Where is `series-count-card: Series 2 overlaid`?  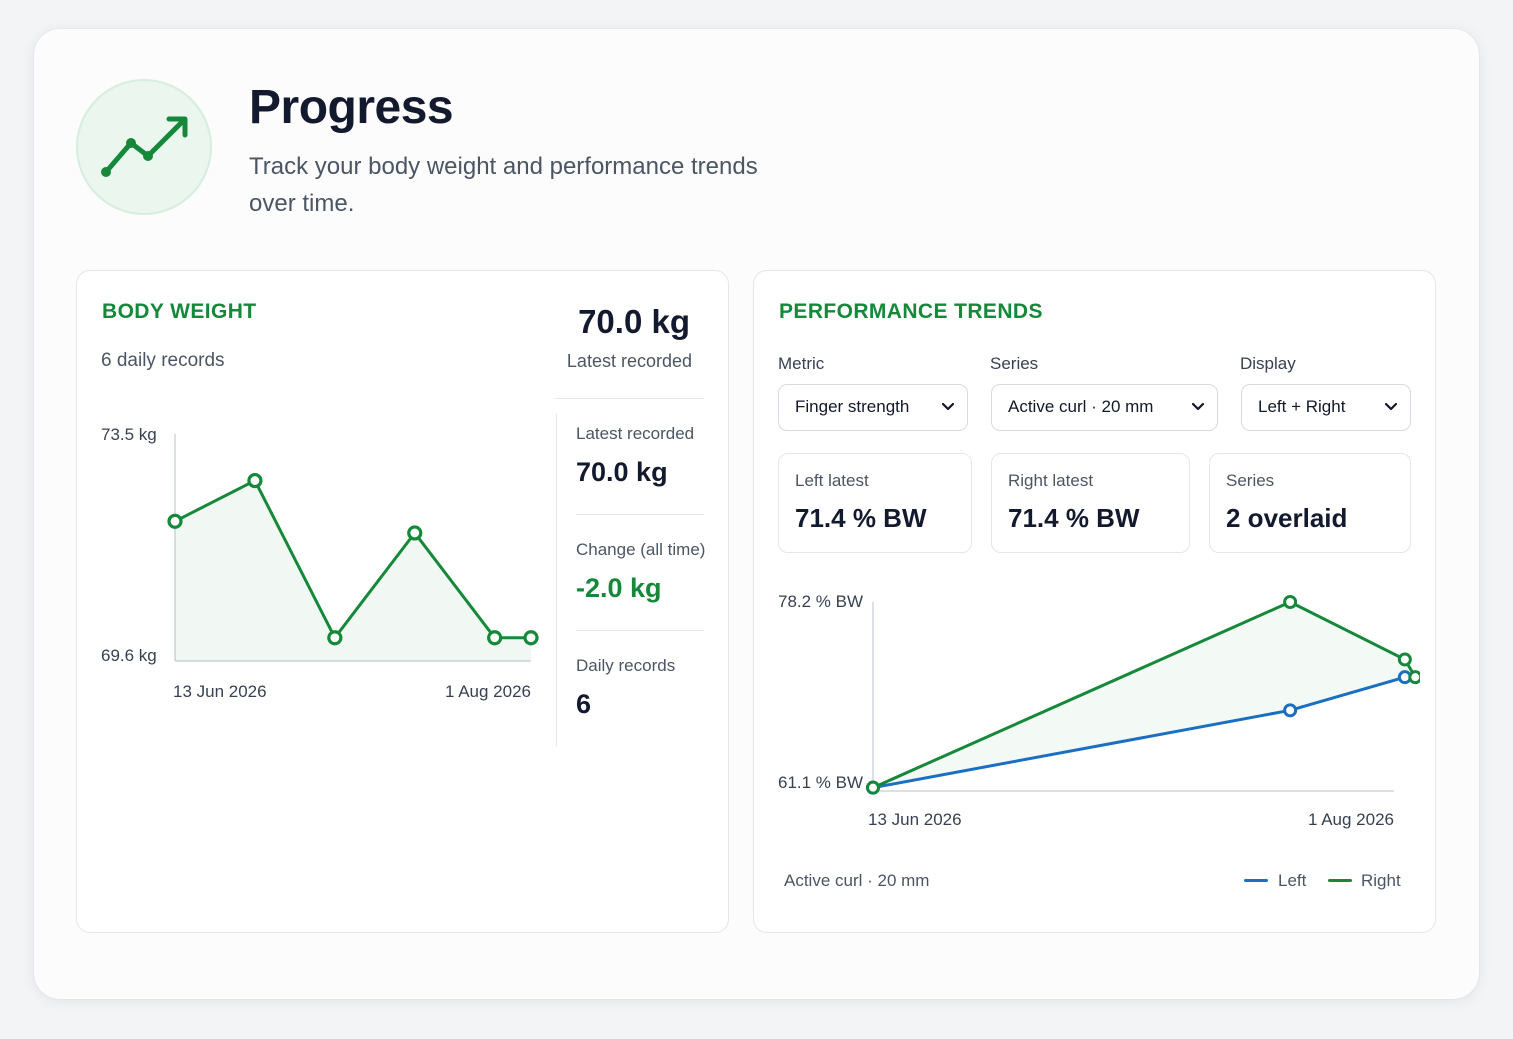 series-count-card: Series 2 overlaid is located at coordinates (1310, 503).